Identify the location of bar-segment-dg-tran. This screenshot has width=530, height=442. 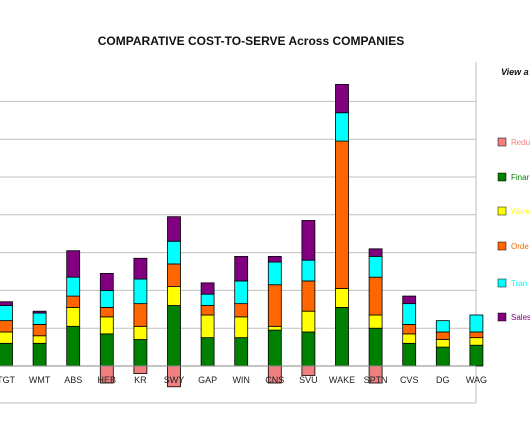
(442, 326).